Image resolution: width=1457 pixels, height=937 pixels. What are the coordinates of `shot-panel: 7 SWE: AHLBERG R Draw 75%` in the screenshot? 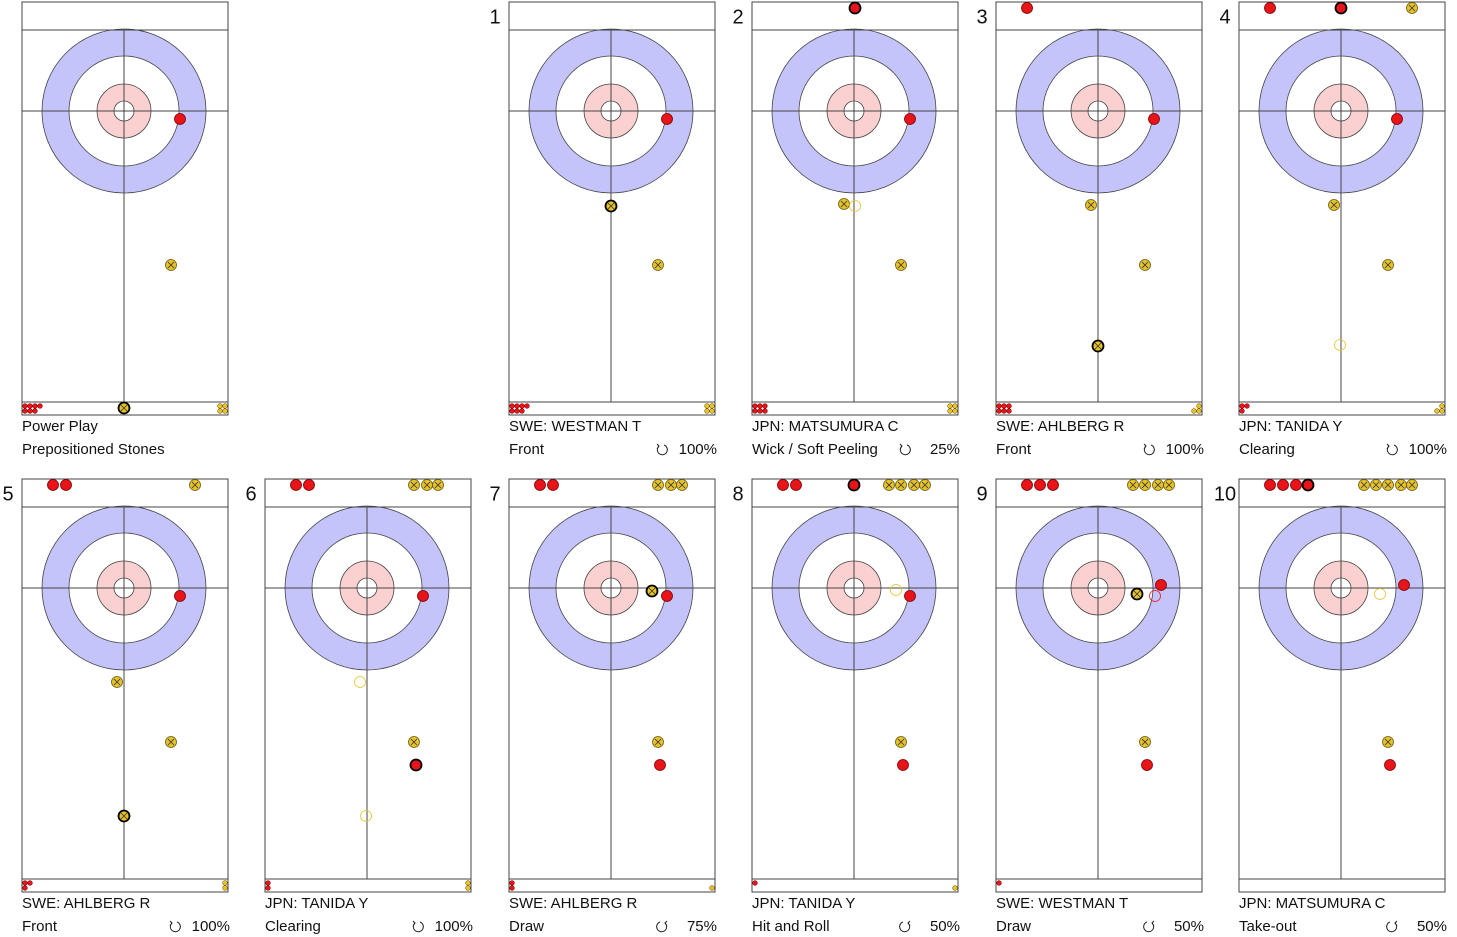 It's located at (603, 706).